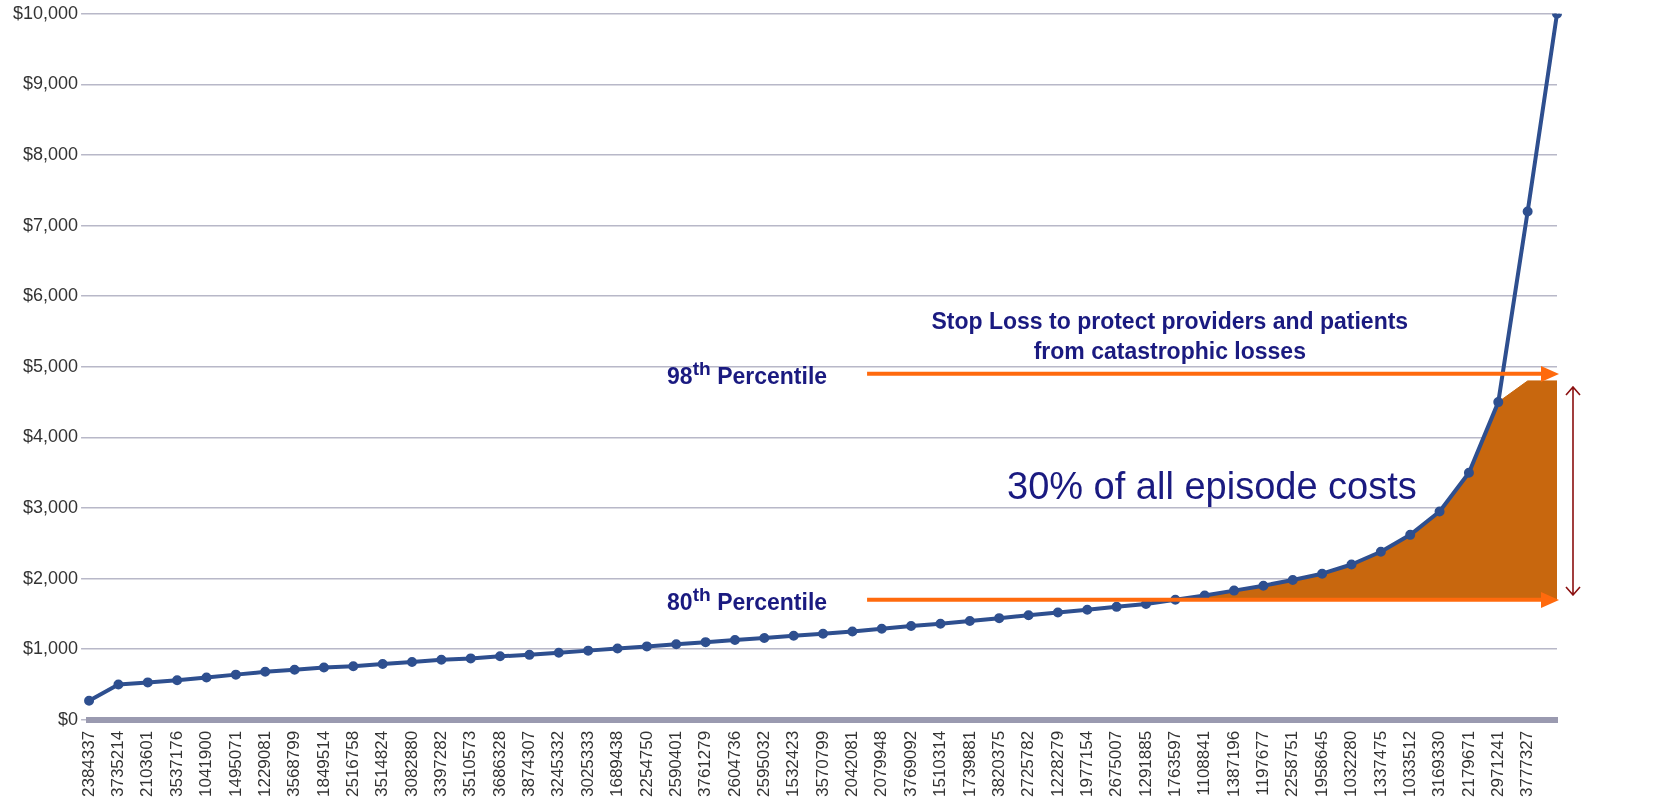  What do you see at coordinates (1497, 764) in the screenshot?
I see `x-tick-label: 2971241` at bounding box center [1497, 764].